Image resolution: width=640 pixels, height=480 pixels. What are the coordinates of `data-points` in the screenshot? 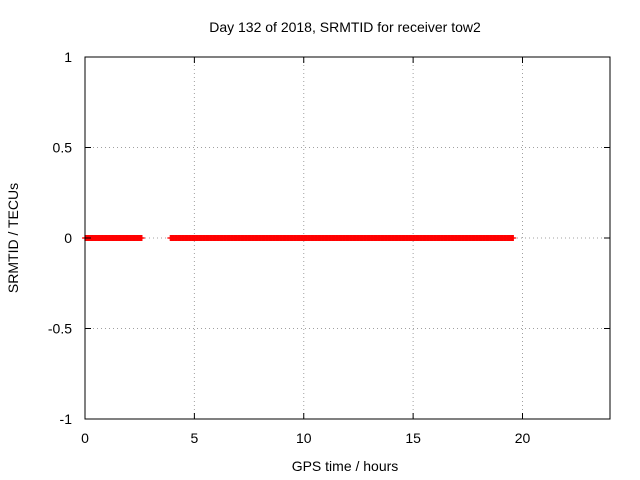 It's located at (299, 238).